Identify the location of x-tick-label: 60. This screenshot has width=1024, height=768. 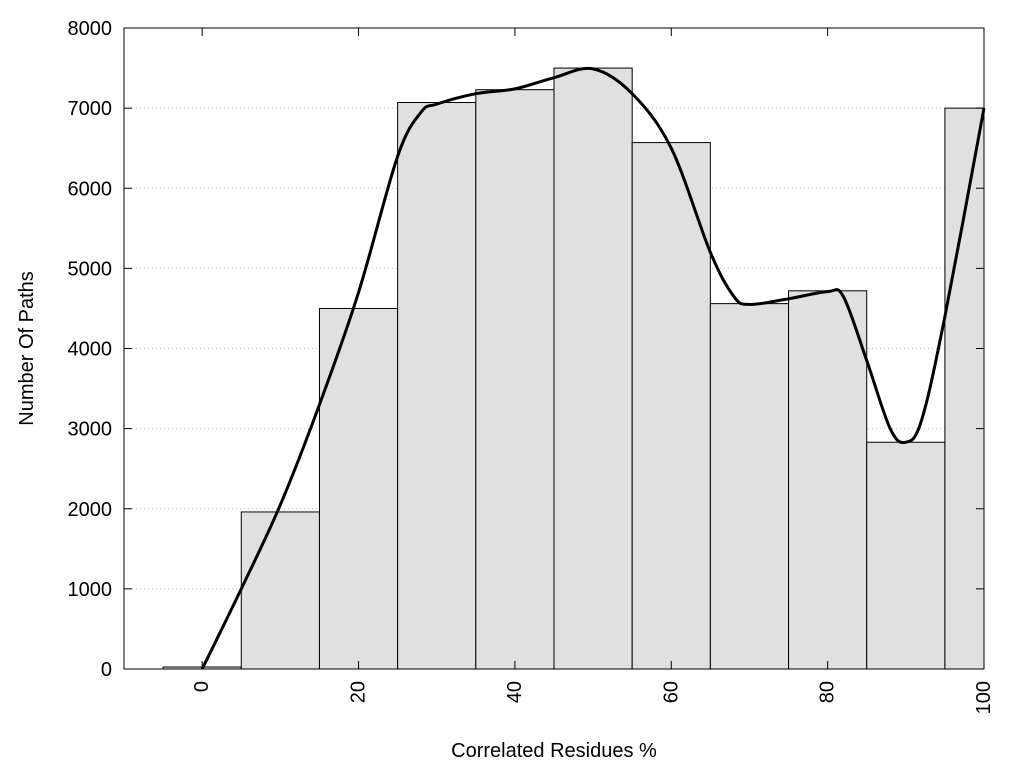
(671, 692).